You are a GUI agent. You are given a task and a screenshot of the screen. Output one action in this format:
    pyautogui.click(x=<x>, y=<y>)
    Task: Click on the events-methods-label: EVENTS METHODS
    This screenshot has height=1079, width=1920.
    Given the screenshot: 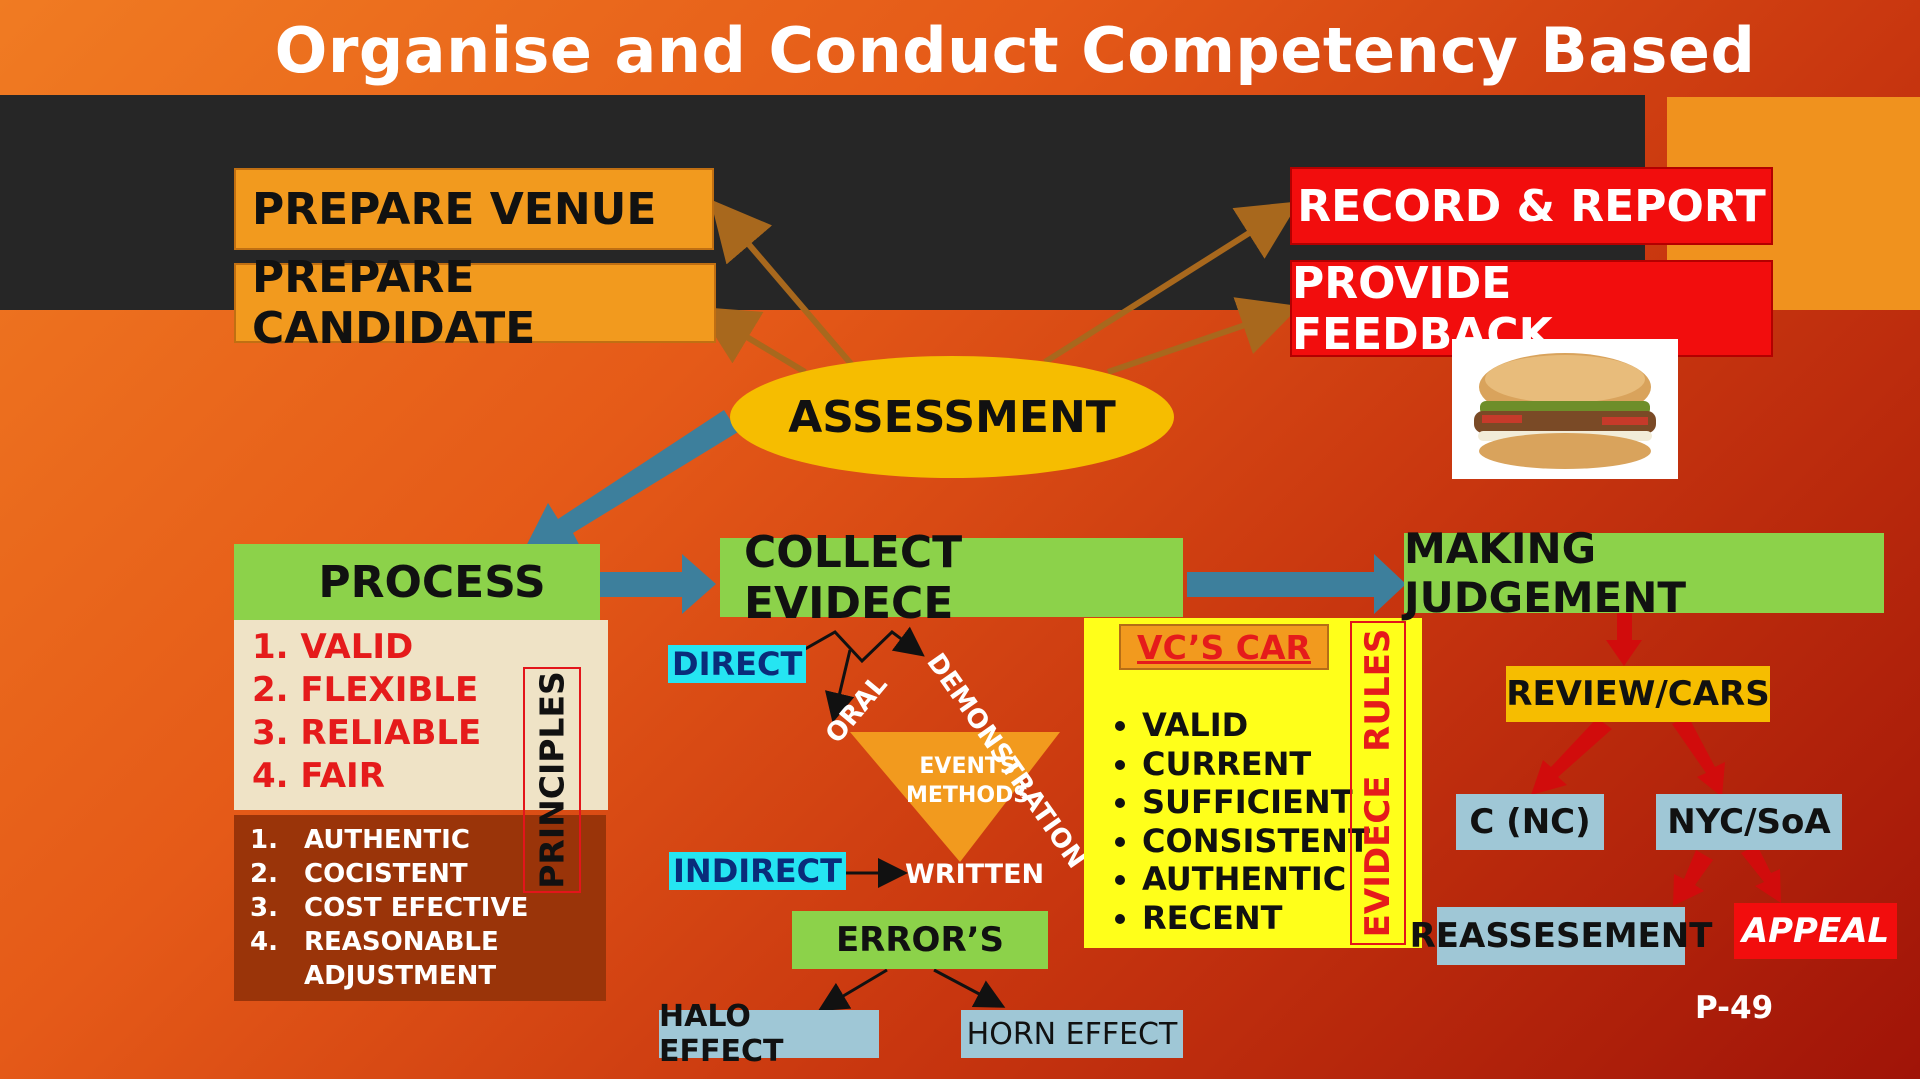 What is the action you would take?
    pyautogui.click(x=967, y=781)
    